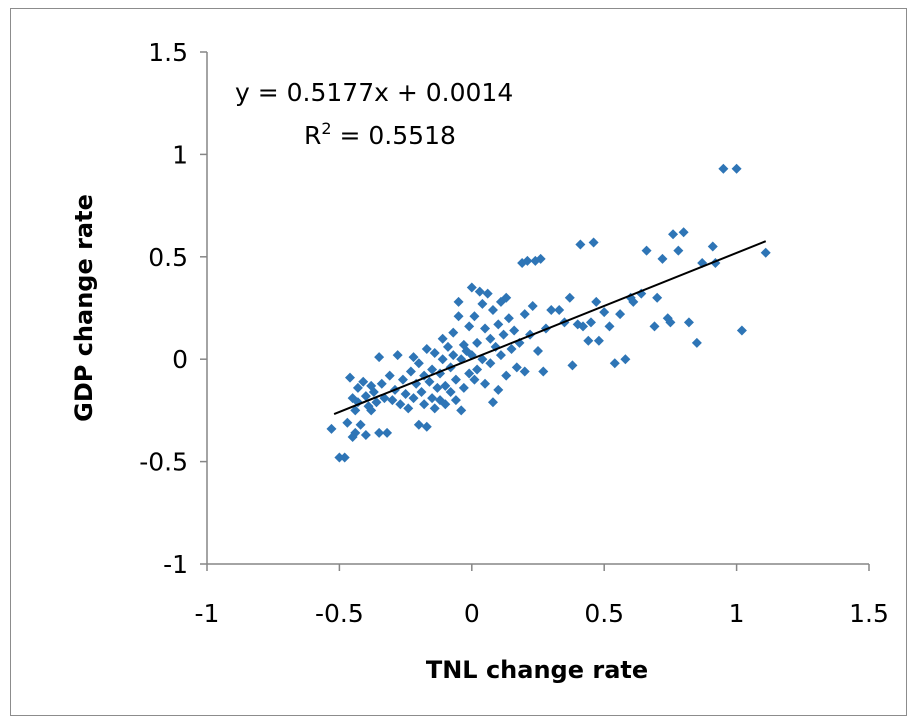  I want to click on x-tick-label: 1, so click(737, 613).